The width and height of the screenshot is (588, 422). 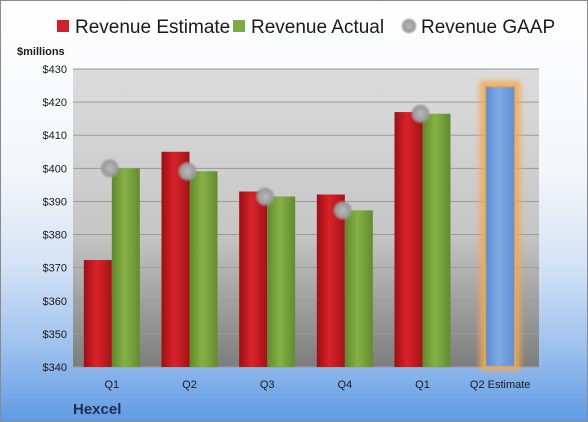 What do you see at coordinates (488, 27) in the screenshot?
I see `legend-label: Revenue GAAP` at bounding box center [488, 27].